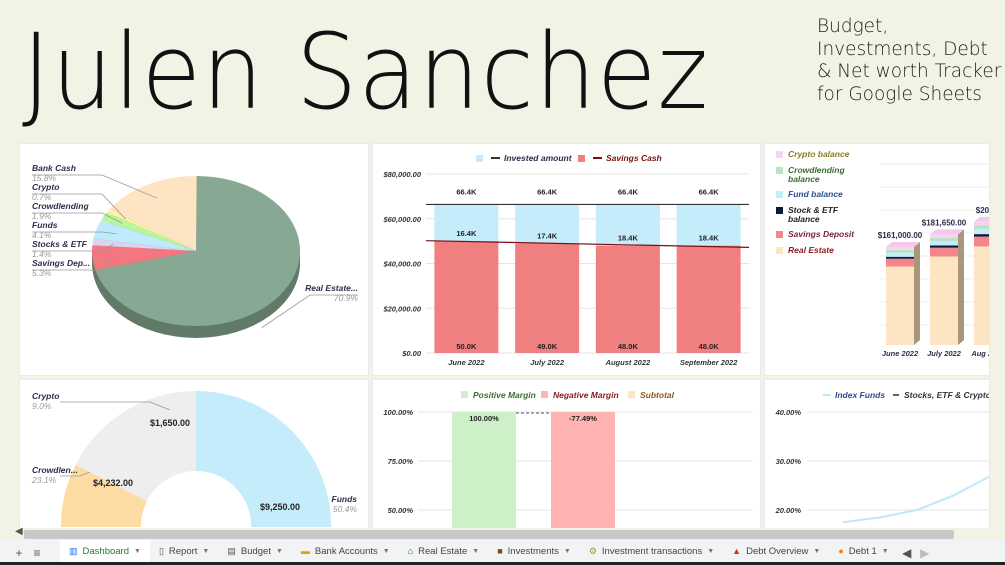 The image size is (1005, 565). Describe the element at coordinates (45, 225) in the screenshot. I see `slice-label: Funds` at that location.